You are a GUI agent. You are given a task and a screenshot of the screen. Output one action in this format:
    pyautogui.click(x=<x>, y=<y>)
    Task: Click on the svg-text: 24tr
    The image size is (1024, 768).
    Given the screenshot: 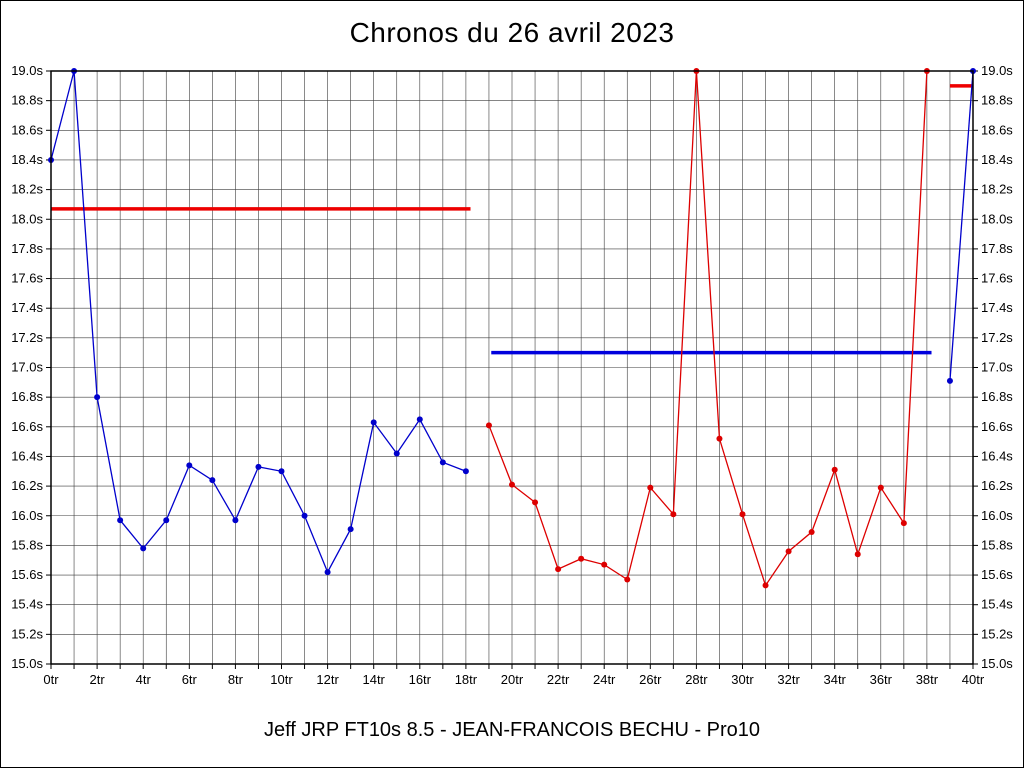 What is the action you would take?
    pyautogui.click(x=604, y=679)
    